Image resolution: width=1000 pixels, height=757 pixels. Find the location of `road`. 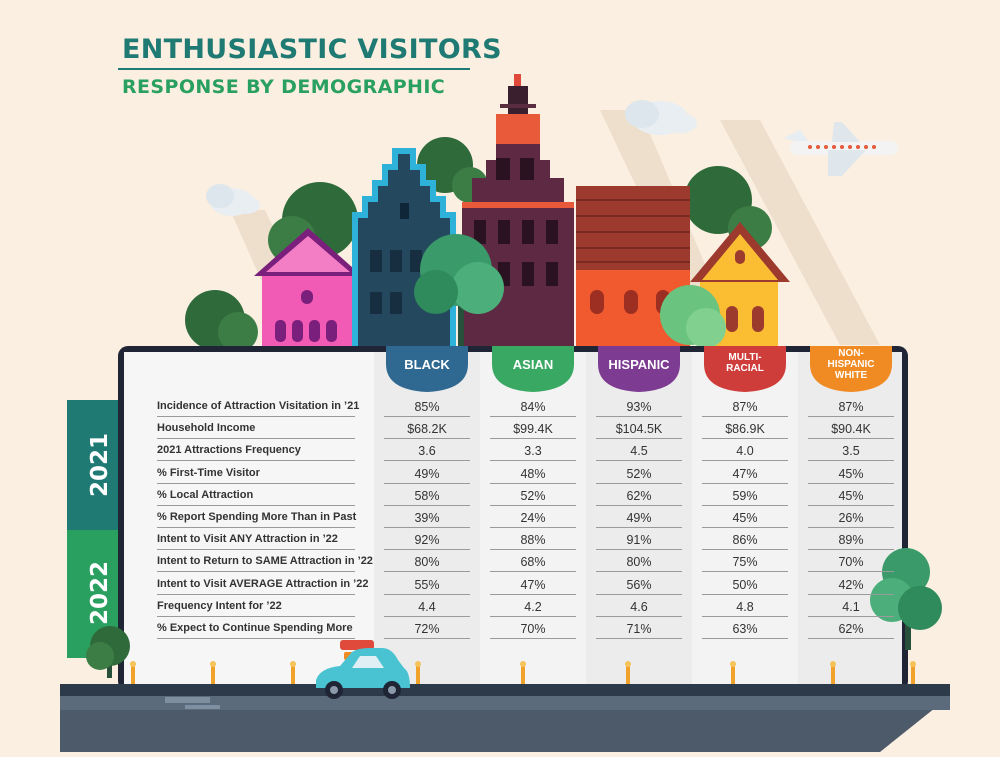

road is located at coordinates (505, 718).